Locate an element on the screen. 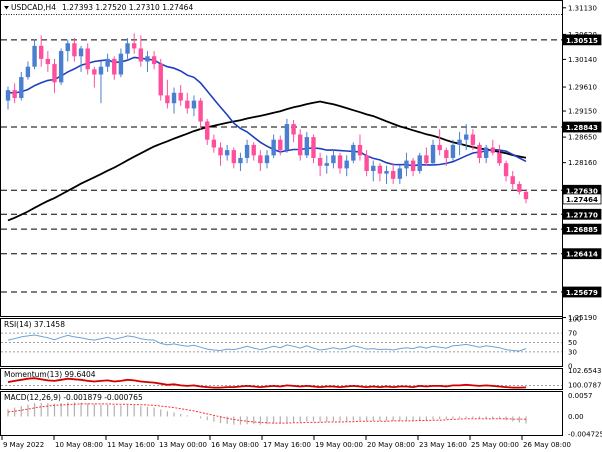 This screenshot has width=602, height=452. rsi-tick-label: 50 is located at coordinates (572, 343).